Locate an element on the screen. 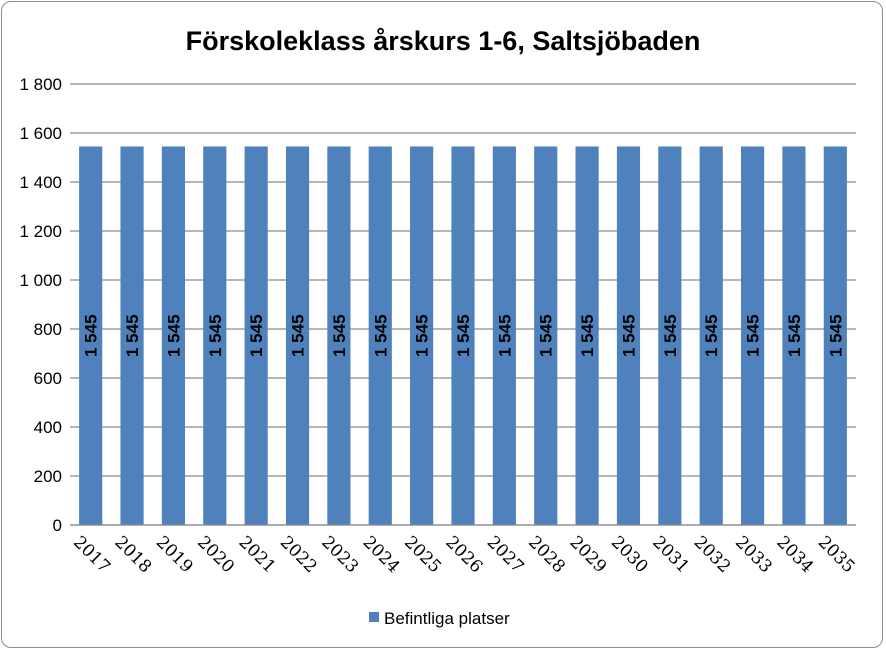 The height and width of the screenshot is (651, 886). y-tick-label: 1 200 is located at coordinates (40, 231).